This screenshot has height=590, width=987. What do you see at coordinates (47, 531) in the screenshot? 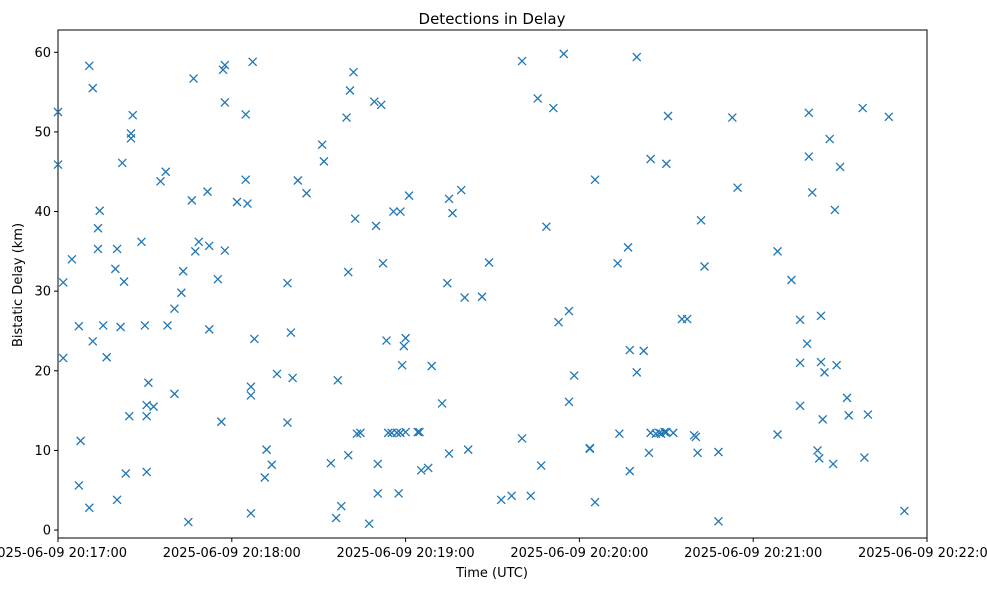
I see `y-tick-label: 0` at bounding box center [47, 531].